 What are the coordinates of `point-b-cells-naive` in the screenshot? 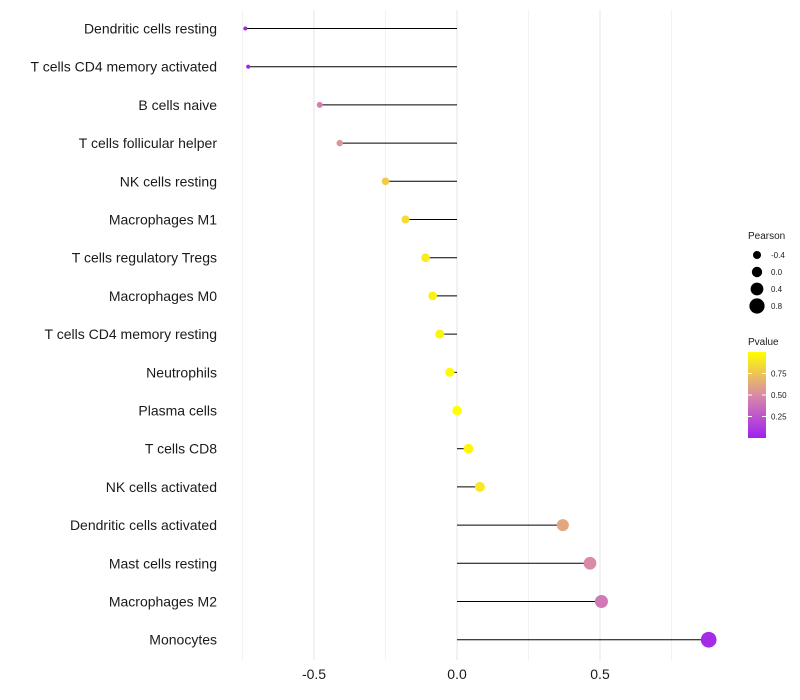 It's located at (319, 104).